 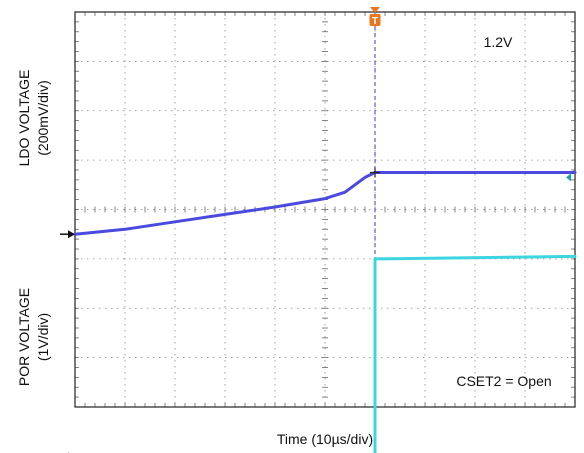 What do you see at coordinates (71, 234) in the screenshot?
I see `ldo-ground-marker-icon` at bounding box center [71, 234].